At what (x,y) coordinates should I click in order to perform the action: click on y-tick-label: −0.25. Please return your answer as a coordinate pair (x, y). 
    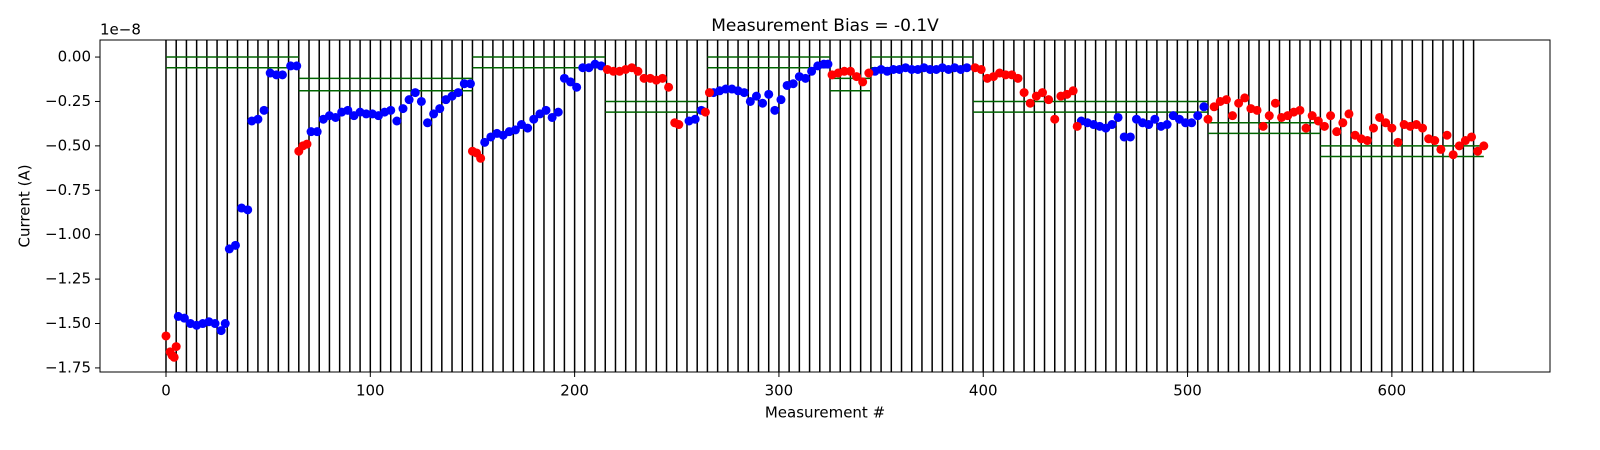
    Looking at the image, I should click on (68, 101).